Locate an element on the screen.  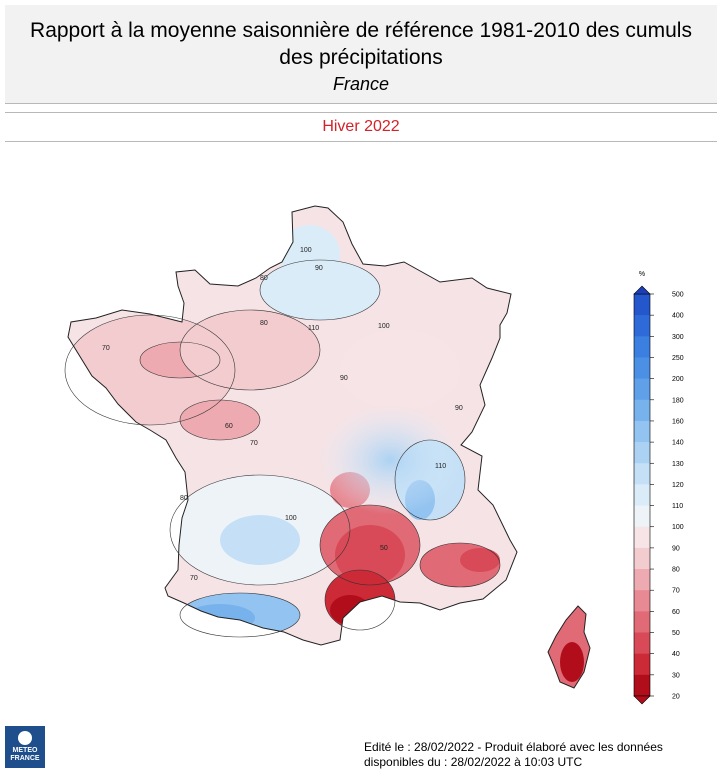
data-availability: disponibles du : 28/02/2022 à 10:03 UTC is located at coordinates (473, 762).